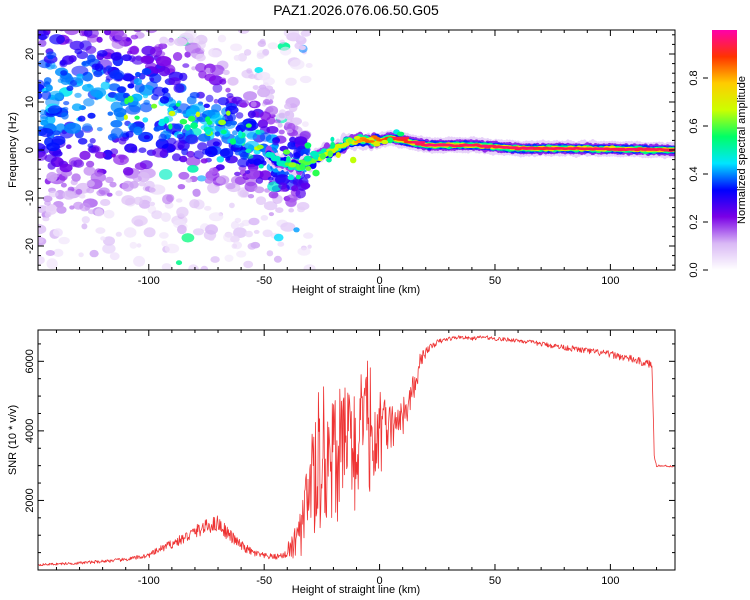  I want to click on y-tick-label: -20, so click(30, 246).